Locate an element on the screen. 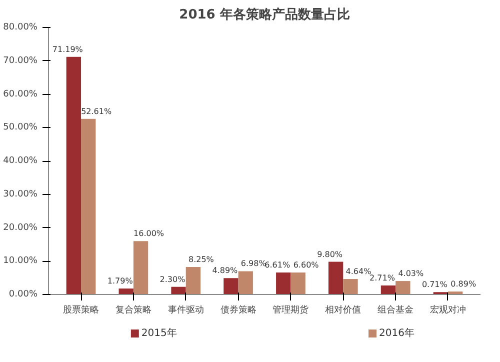  y-tick-label: 40.00% is located at coordinates (20, 161).